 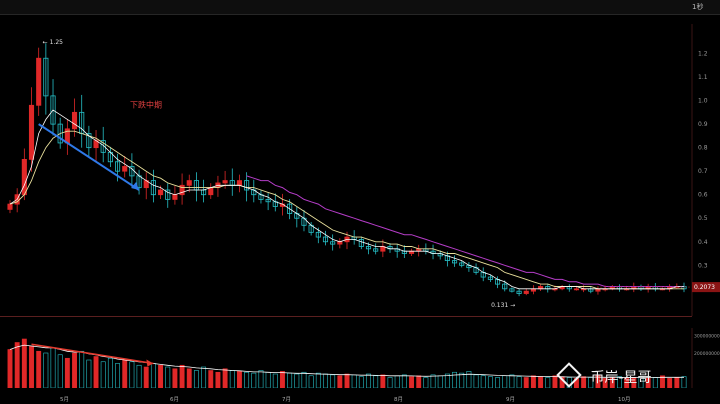 What do you see at coordinates (346, 361) in the screenshot?
I see `volume-ma-line` at bounding box center [346, 361].